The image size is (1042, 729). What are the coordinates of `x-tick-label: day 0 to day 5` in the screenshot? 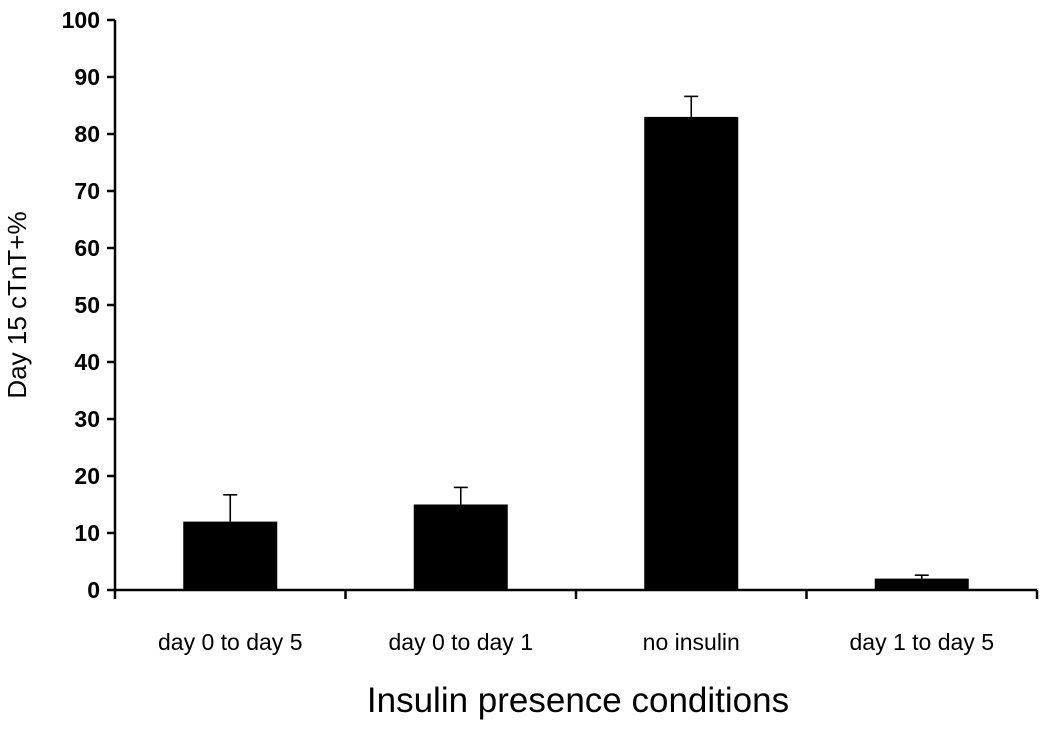 It's located at (230, 642).